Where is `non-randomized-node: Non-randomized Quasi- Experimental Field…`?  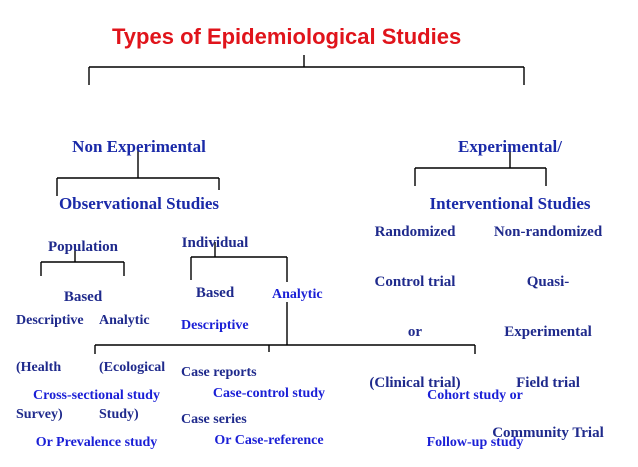 non-randomized-node: Non-randomized Quasi- Experimental Field… is located at coordinates (548, 324).